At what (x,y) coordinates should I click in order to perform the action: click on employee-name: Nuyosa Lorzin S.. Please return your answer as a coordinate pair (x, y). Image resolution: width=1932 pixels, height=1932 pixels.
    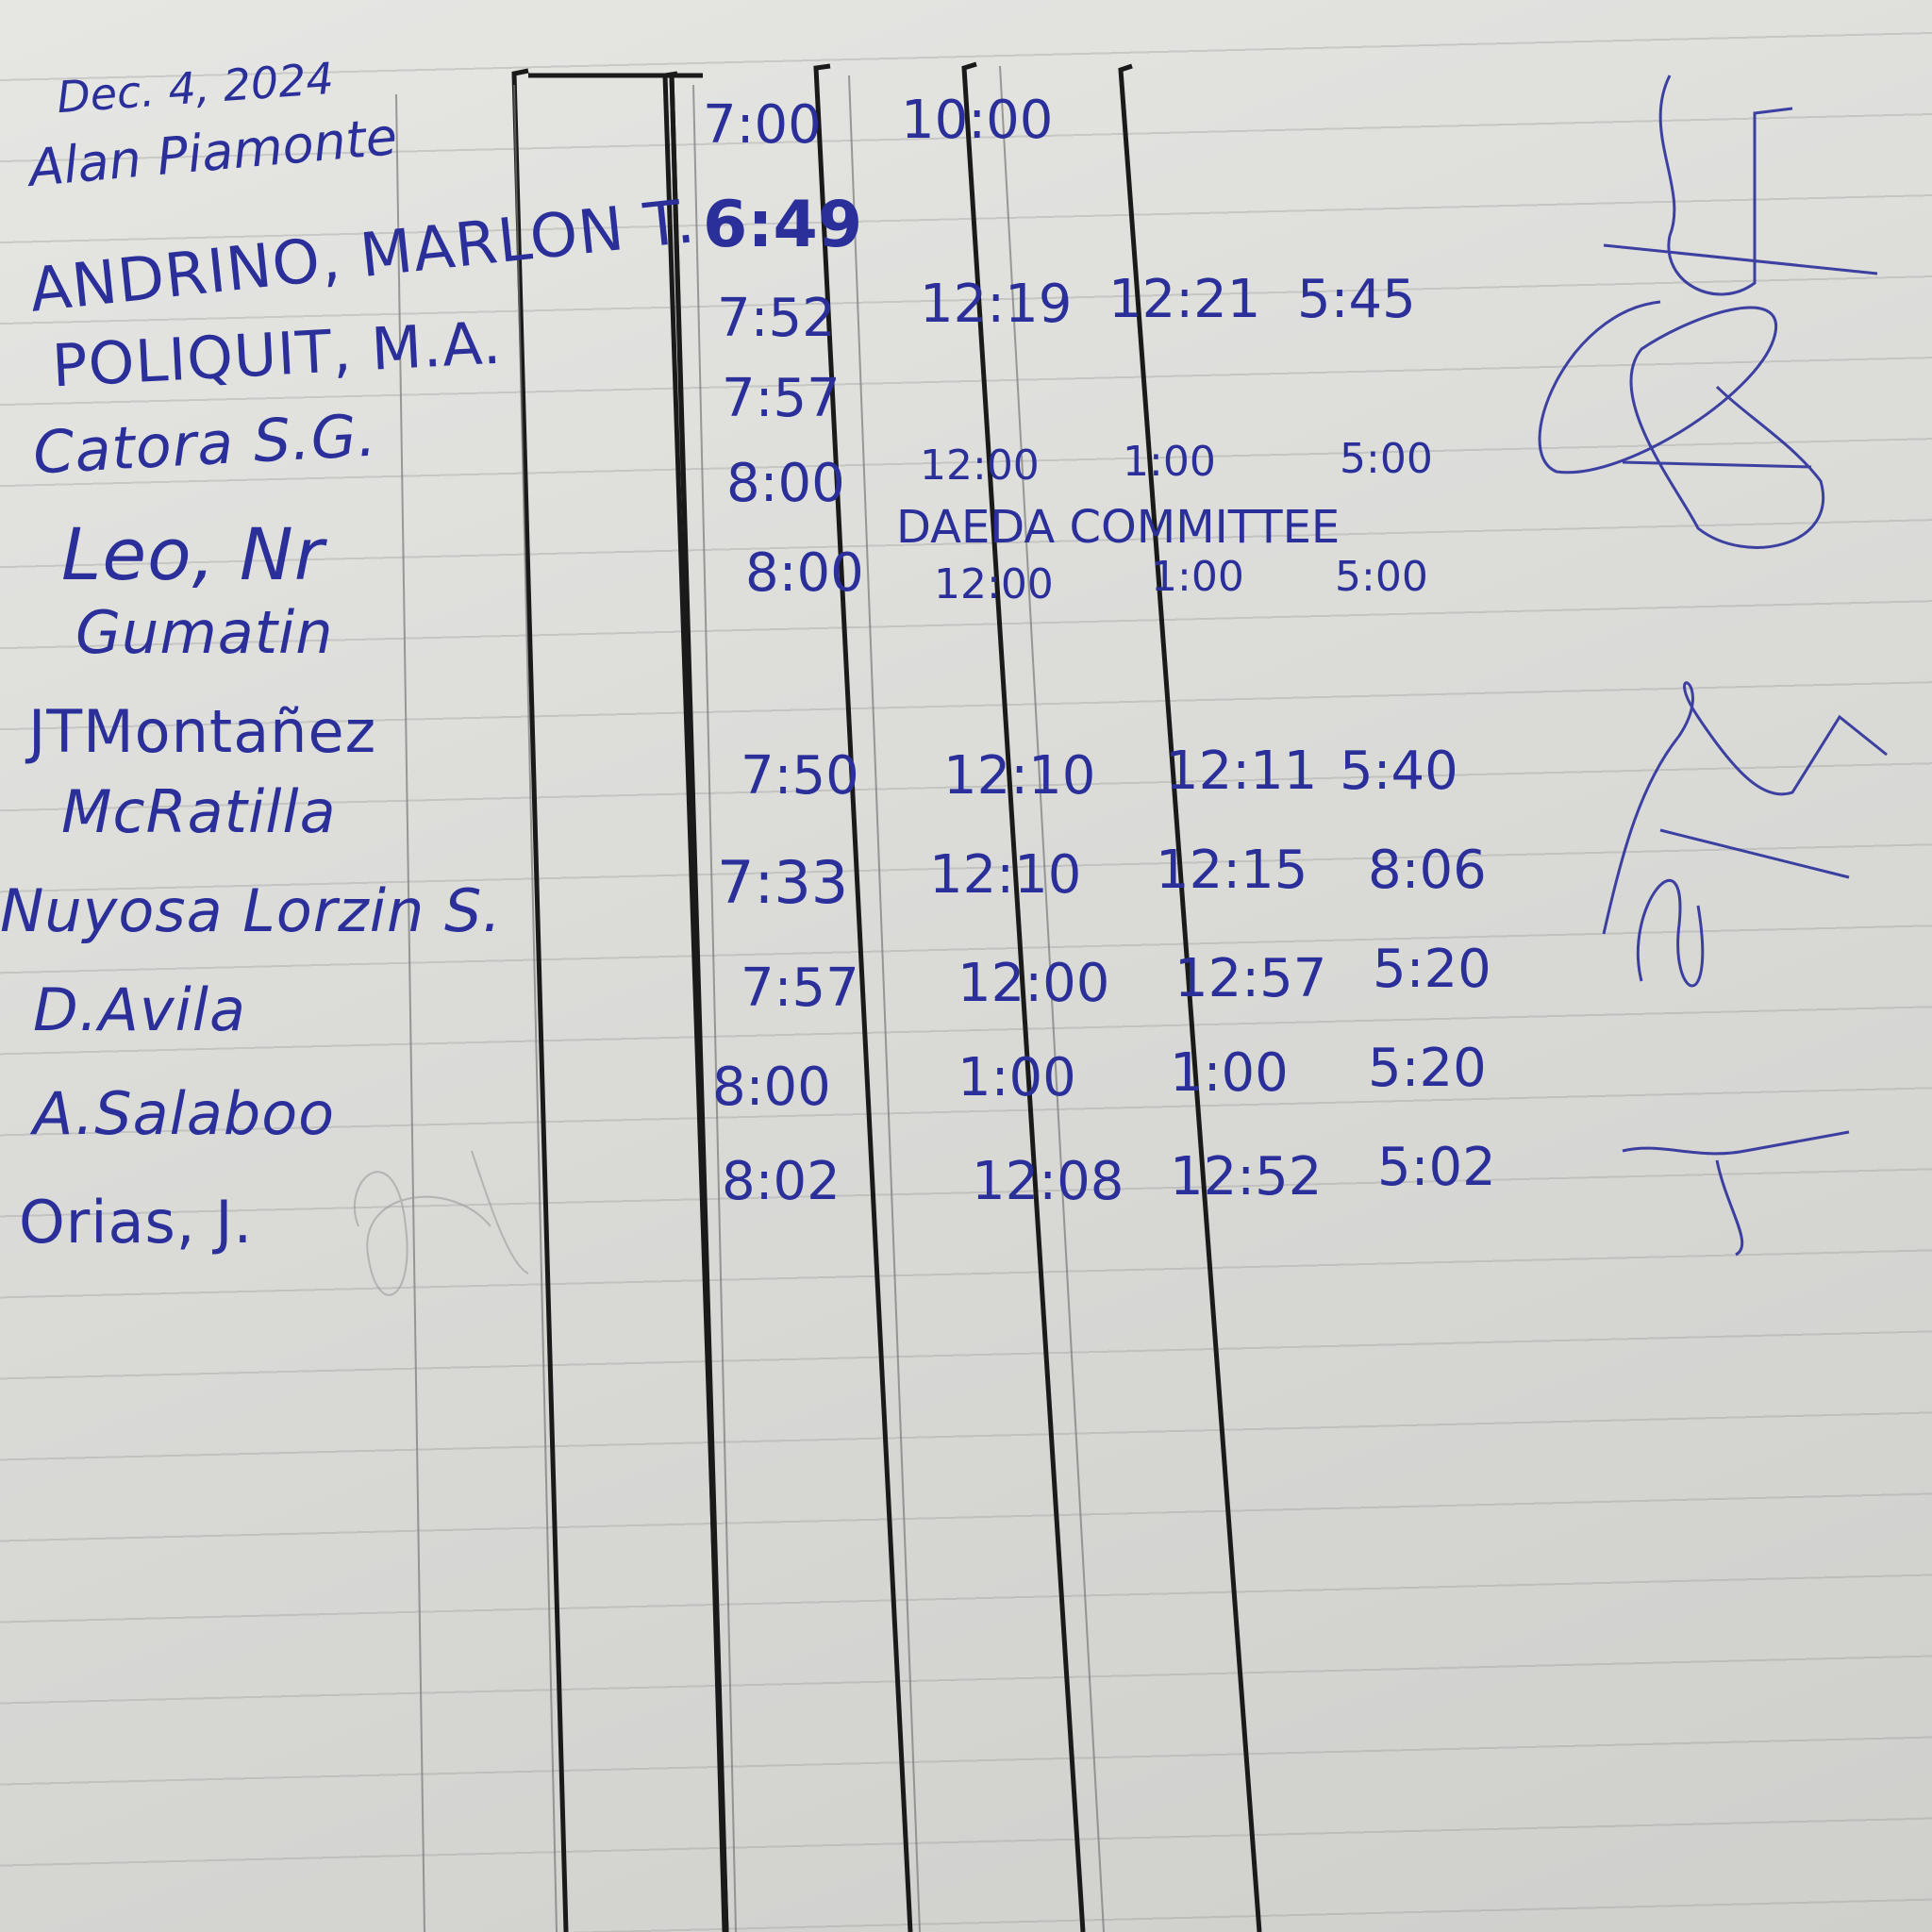
    Looking at the image, I should click on (252, 910).